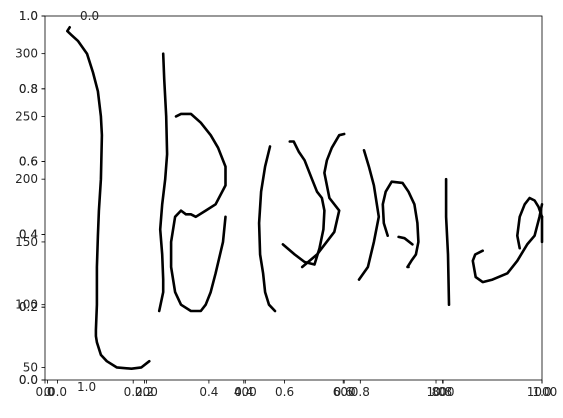 This screenshot has width=563, height=418. I want to click on axes_secondary-xtick-label: 1000, so click(542, 392).